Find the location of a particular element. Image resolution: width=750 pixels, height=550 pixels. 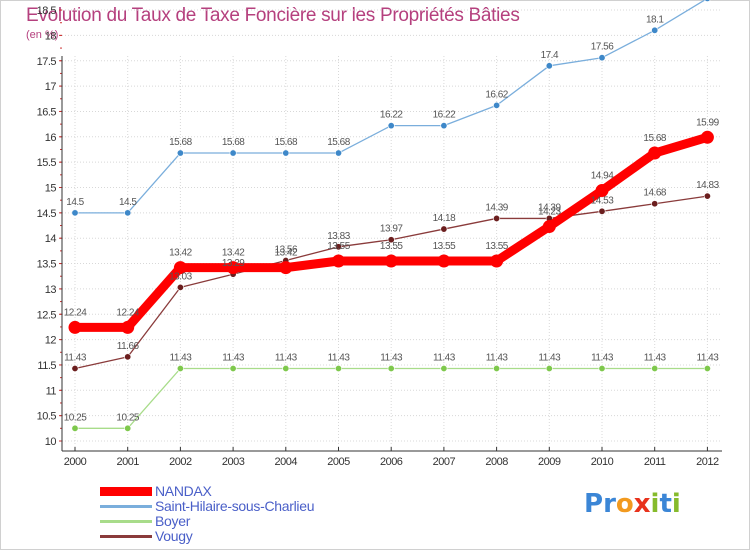

data-label-saint-hilaire-sous-charlieu: 17.4 is located at coordinates (550, 55).